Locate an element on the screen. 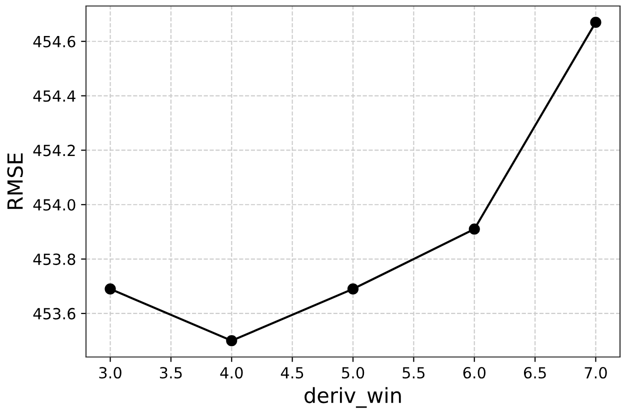 The image size is (621, 412). x-tick-label: 4.5 is located at coordinates (292, 373).